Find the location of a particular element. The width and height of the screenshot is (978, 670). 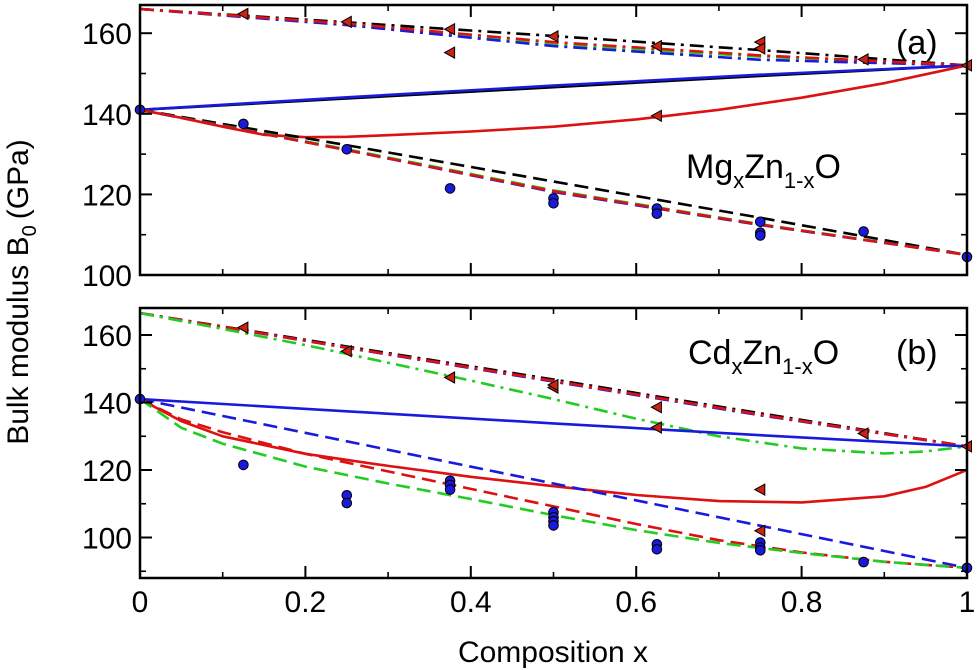

x-tick-label: 0 is located at coordinates (140, 602).